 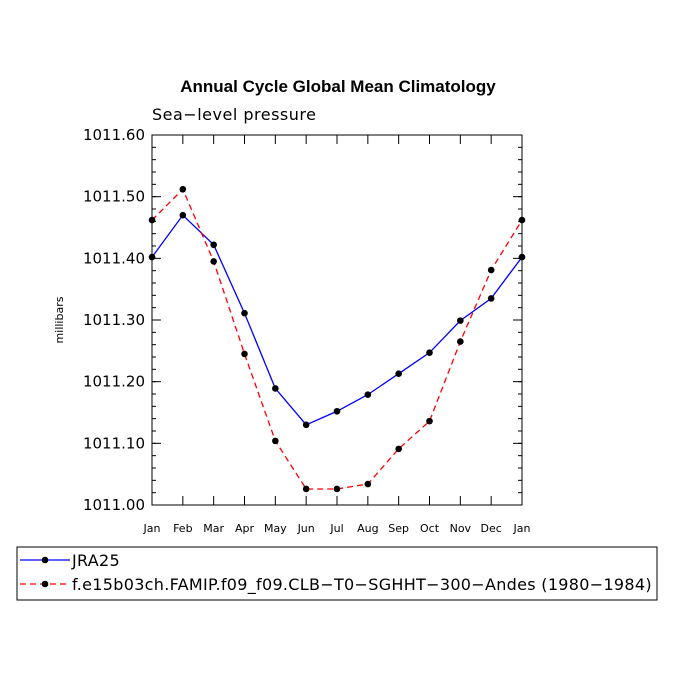 What do you see at coordinates (367, 528) in the screenshot?
I see `x-tick-label: Aug` at bounding box center [367, 528].